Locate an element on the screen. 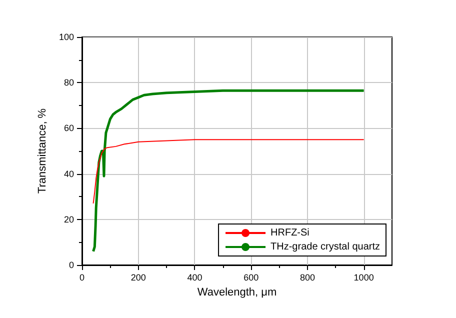  x-tick-label: 800 is located at coordinates (307, 277).